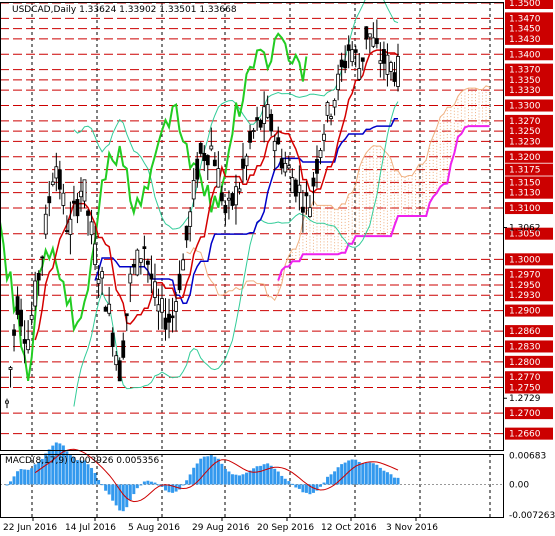  What do you see at coordinates (525, 276) in the screenshot?
I see `price-level-label: 1.2970` at bounding box center [525, 276].